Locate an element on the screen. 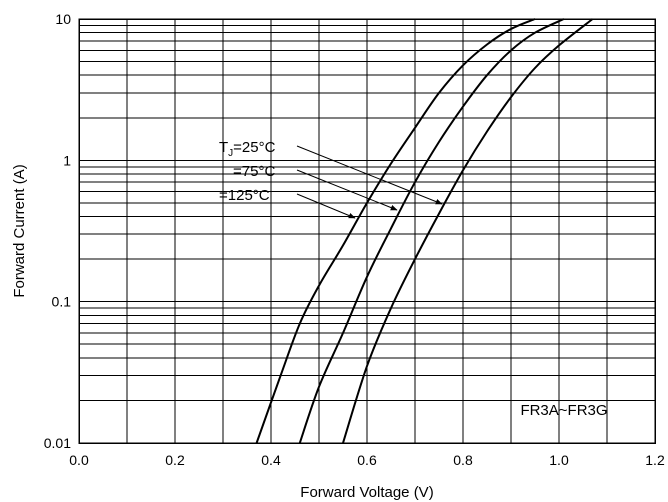 The image size is (668, 502). x-tick-label: 0.6 is located at coordinates (367, 460).